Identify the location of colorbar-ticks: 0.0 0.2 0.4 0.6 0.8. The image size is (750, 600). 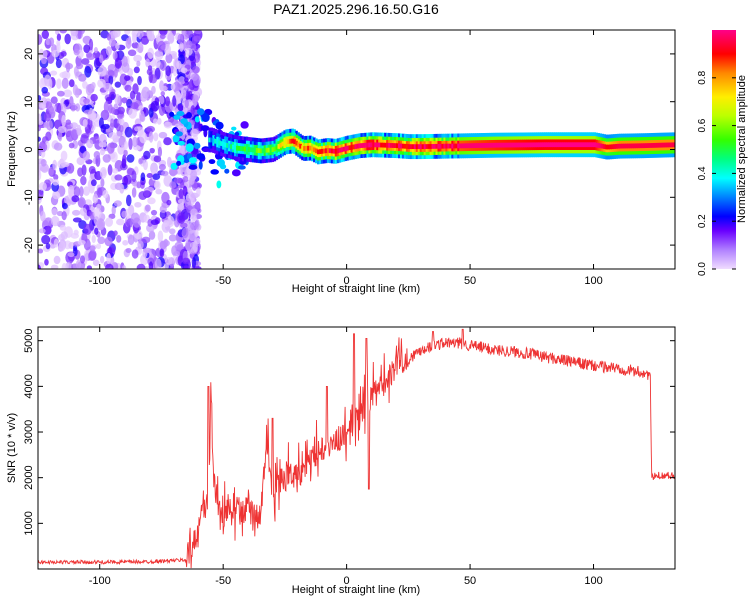
(716, 173).